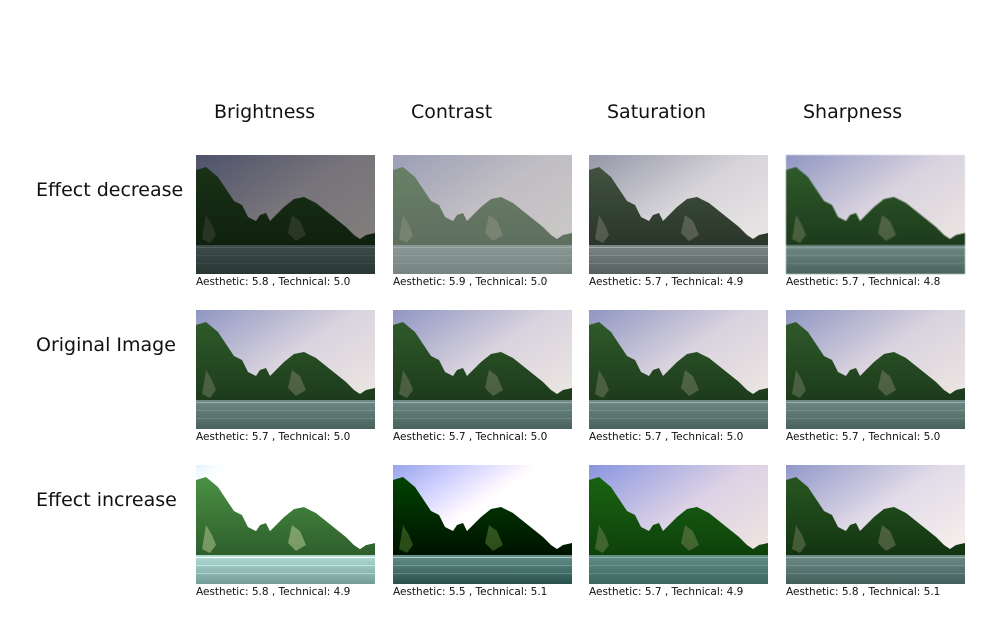 The height and width of the screenshot is (619, 1000). I want to click on column-header-brightness: Brightness, so click(265, 112).